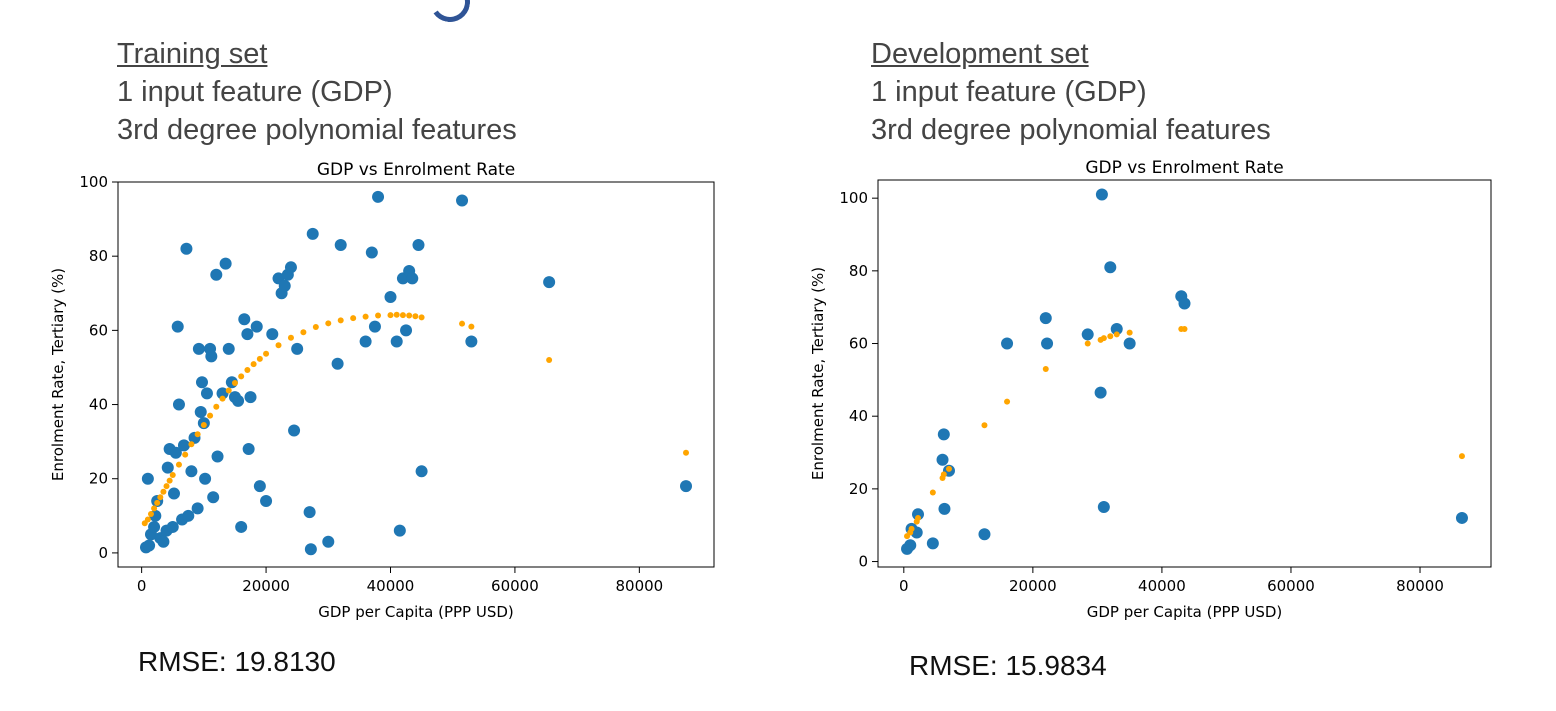  What do you see at coordinates (858, 344) in the screenshot?
I see `development-ytick-label-3: 60` at bounding box center [858, 344].